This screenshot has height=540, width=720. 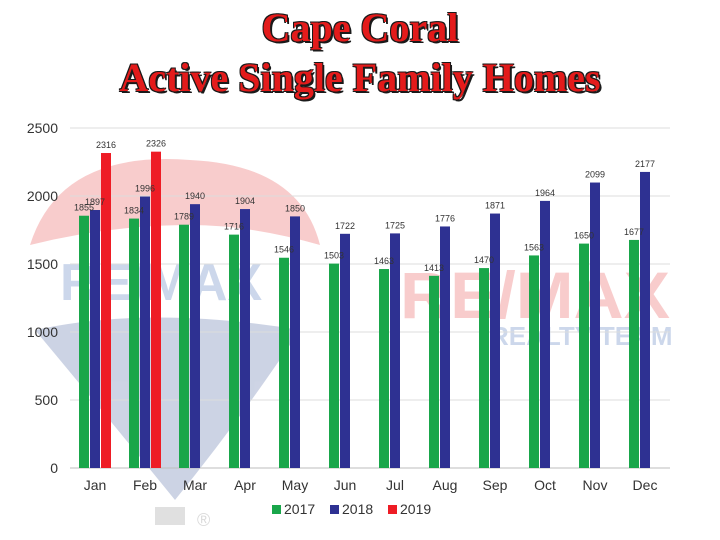 What do you see at coordinates (195, 485) in the screenshot?
I see `x-tick-label: Mar` at bounding box center [195, 485].